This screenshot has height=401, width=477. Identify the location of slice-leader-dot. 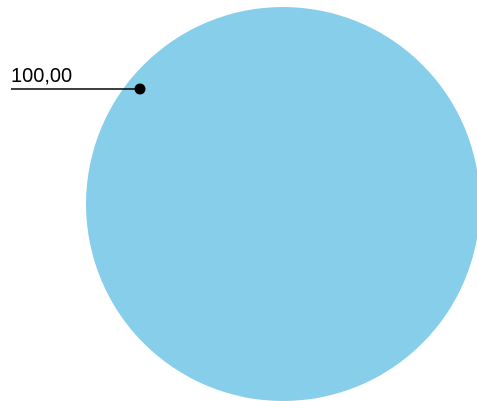
(140, 89).